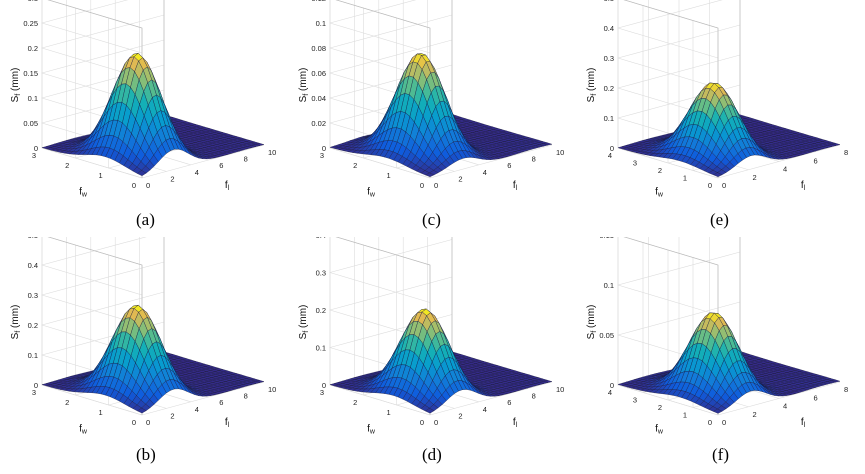 Image resolution: width=865 pixels, height=474 pixels. I want to click on surface-plot-b: 0 0.1 0.2 0.3 0.4 0.5 0 2 4 6 8 10 0 1 2 3 Sf (mm) fl fw, so click(143, 336).